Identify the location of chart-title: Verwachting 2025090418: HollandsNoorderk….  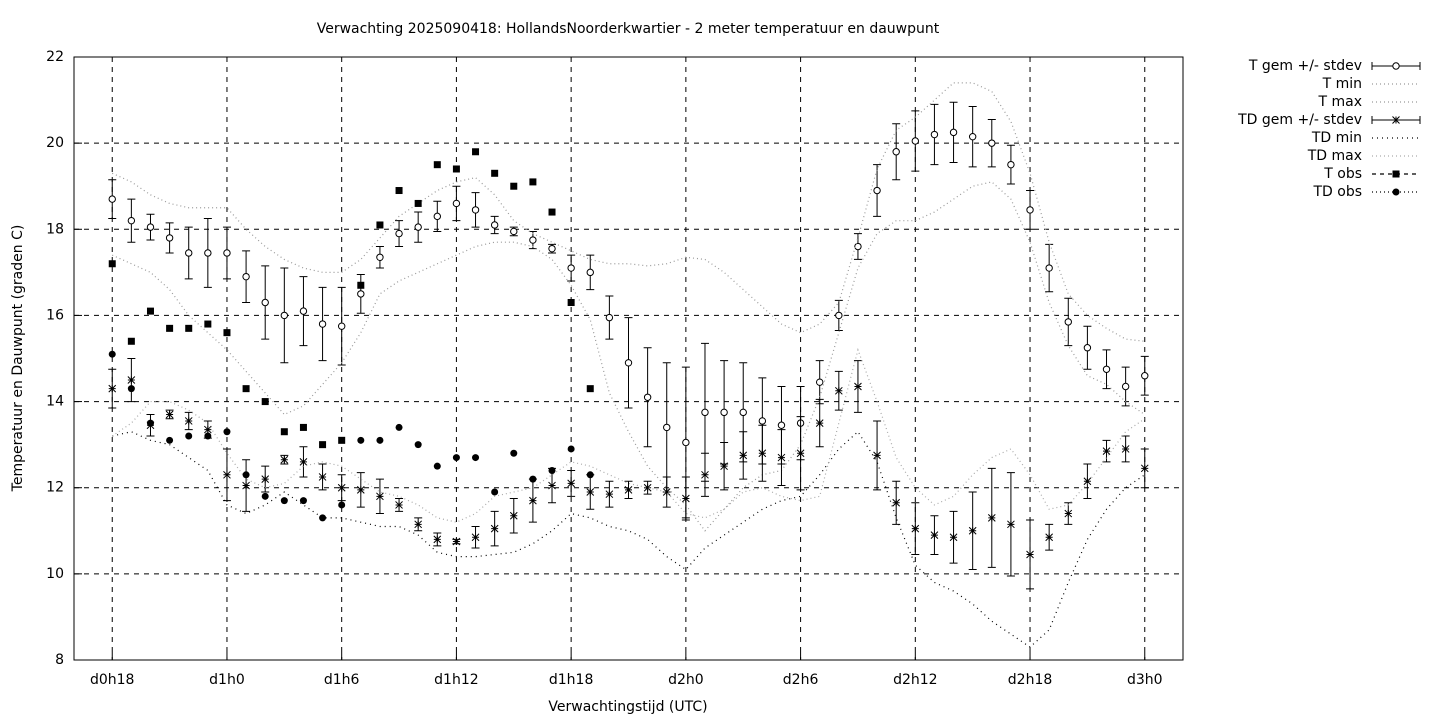
(628, 29).